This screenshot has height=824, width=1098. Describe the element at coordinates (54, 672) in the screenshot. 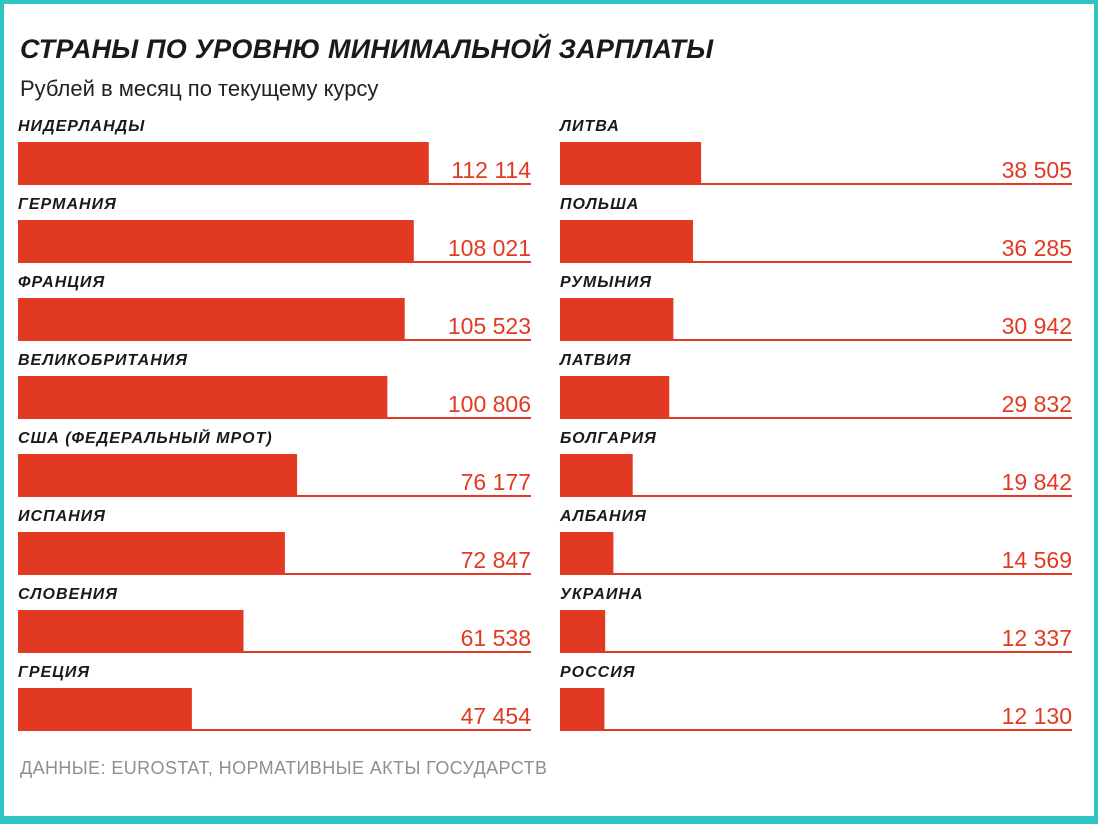

I see `category-label: ГРЕЦИЯ` at that location.